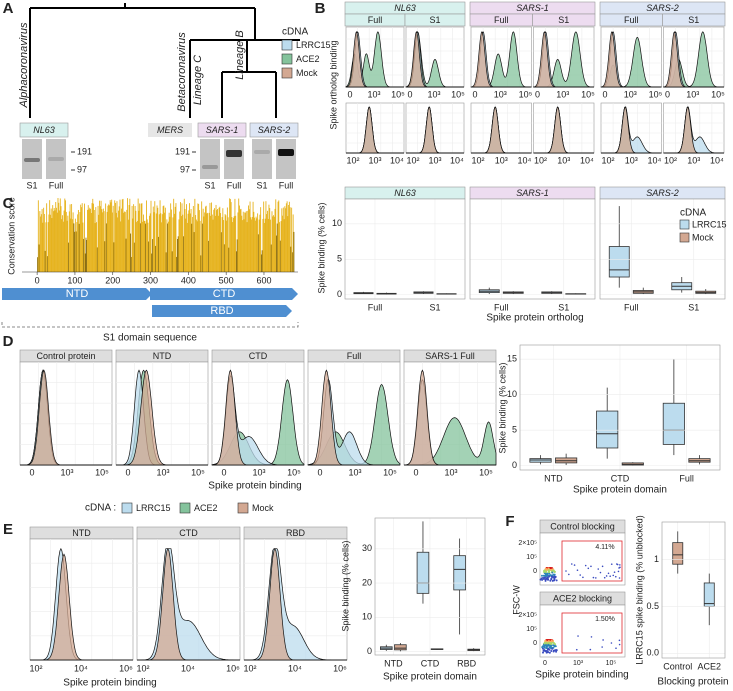 The height and width of the screenshot is (691, 733). Describe the element at coordinates (295, 32) in the screenshot. I see `legend-title: cDNA` at that location.